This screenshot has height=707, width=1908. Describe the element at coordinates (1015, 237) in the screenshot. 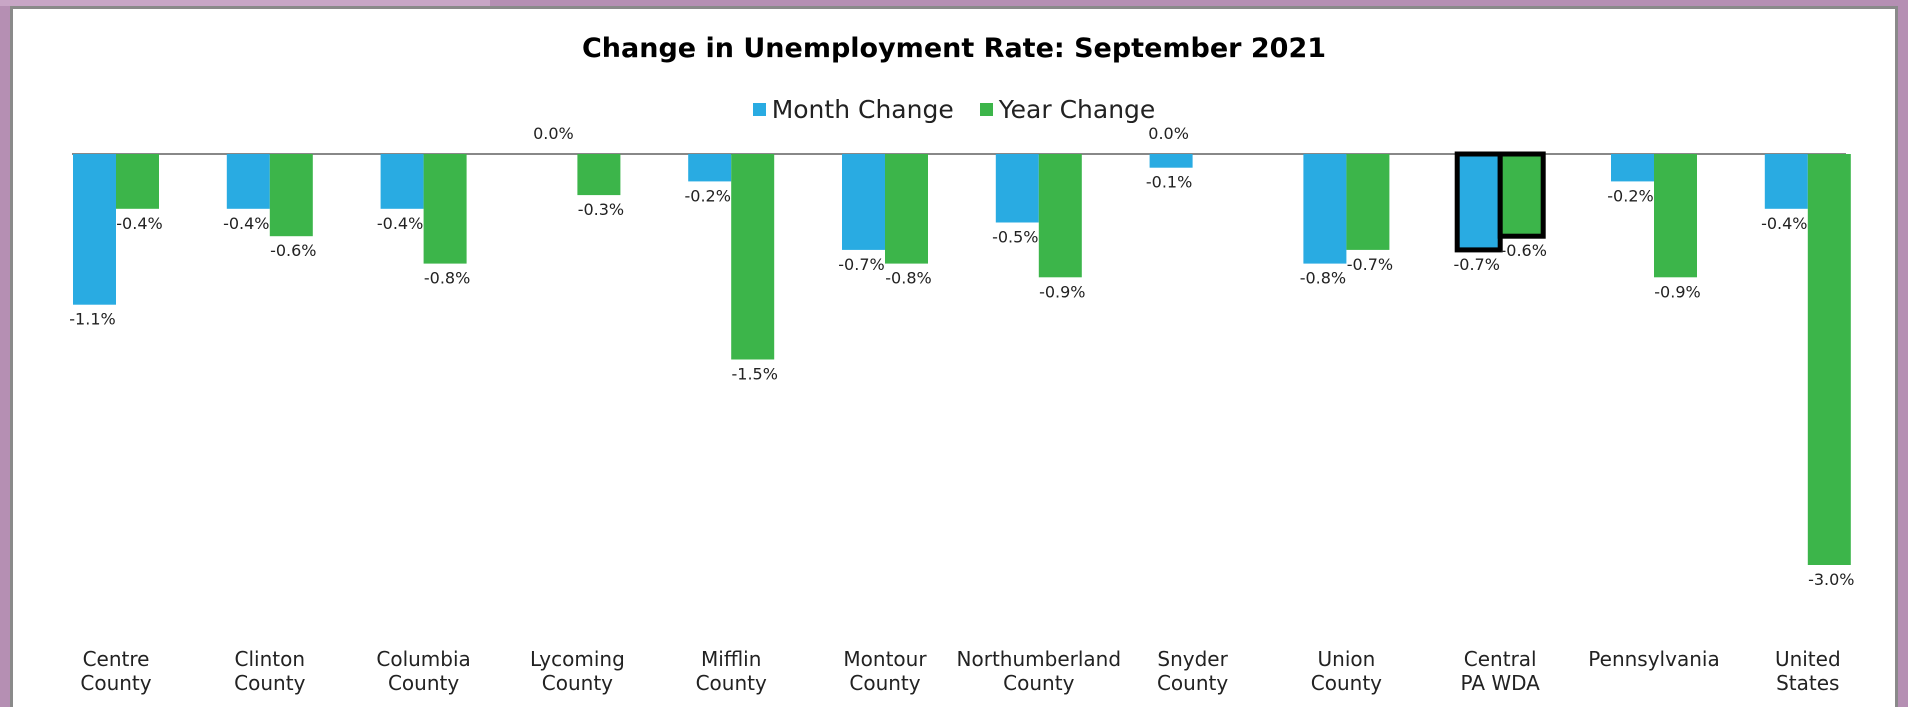

I see `data-label-month-change: -0.5%` at that location.